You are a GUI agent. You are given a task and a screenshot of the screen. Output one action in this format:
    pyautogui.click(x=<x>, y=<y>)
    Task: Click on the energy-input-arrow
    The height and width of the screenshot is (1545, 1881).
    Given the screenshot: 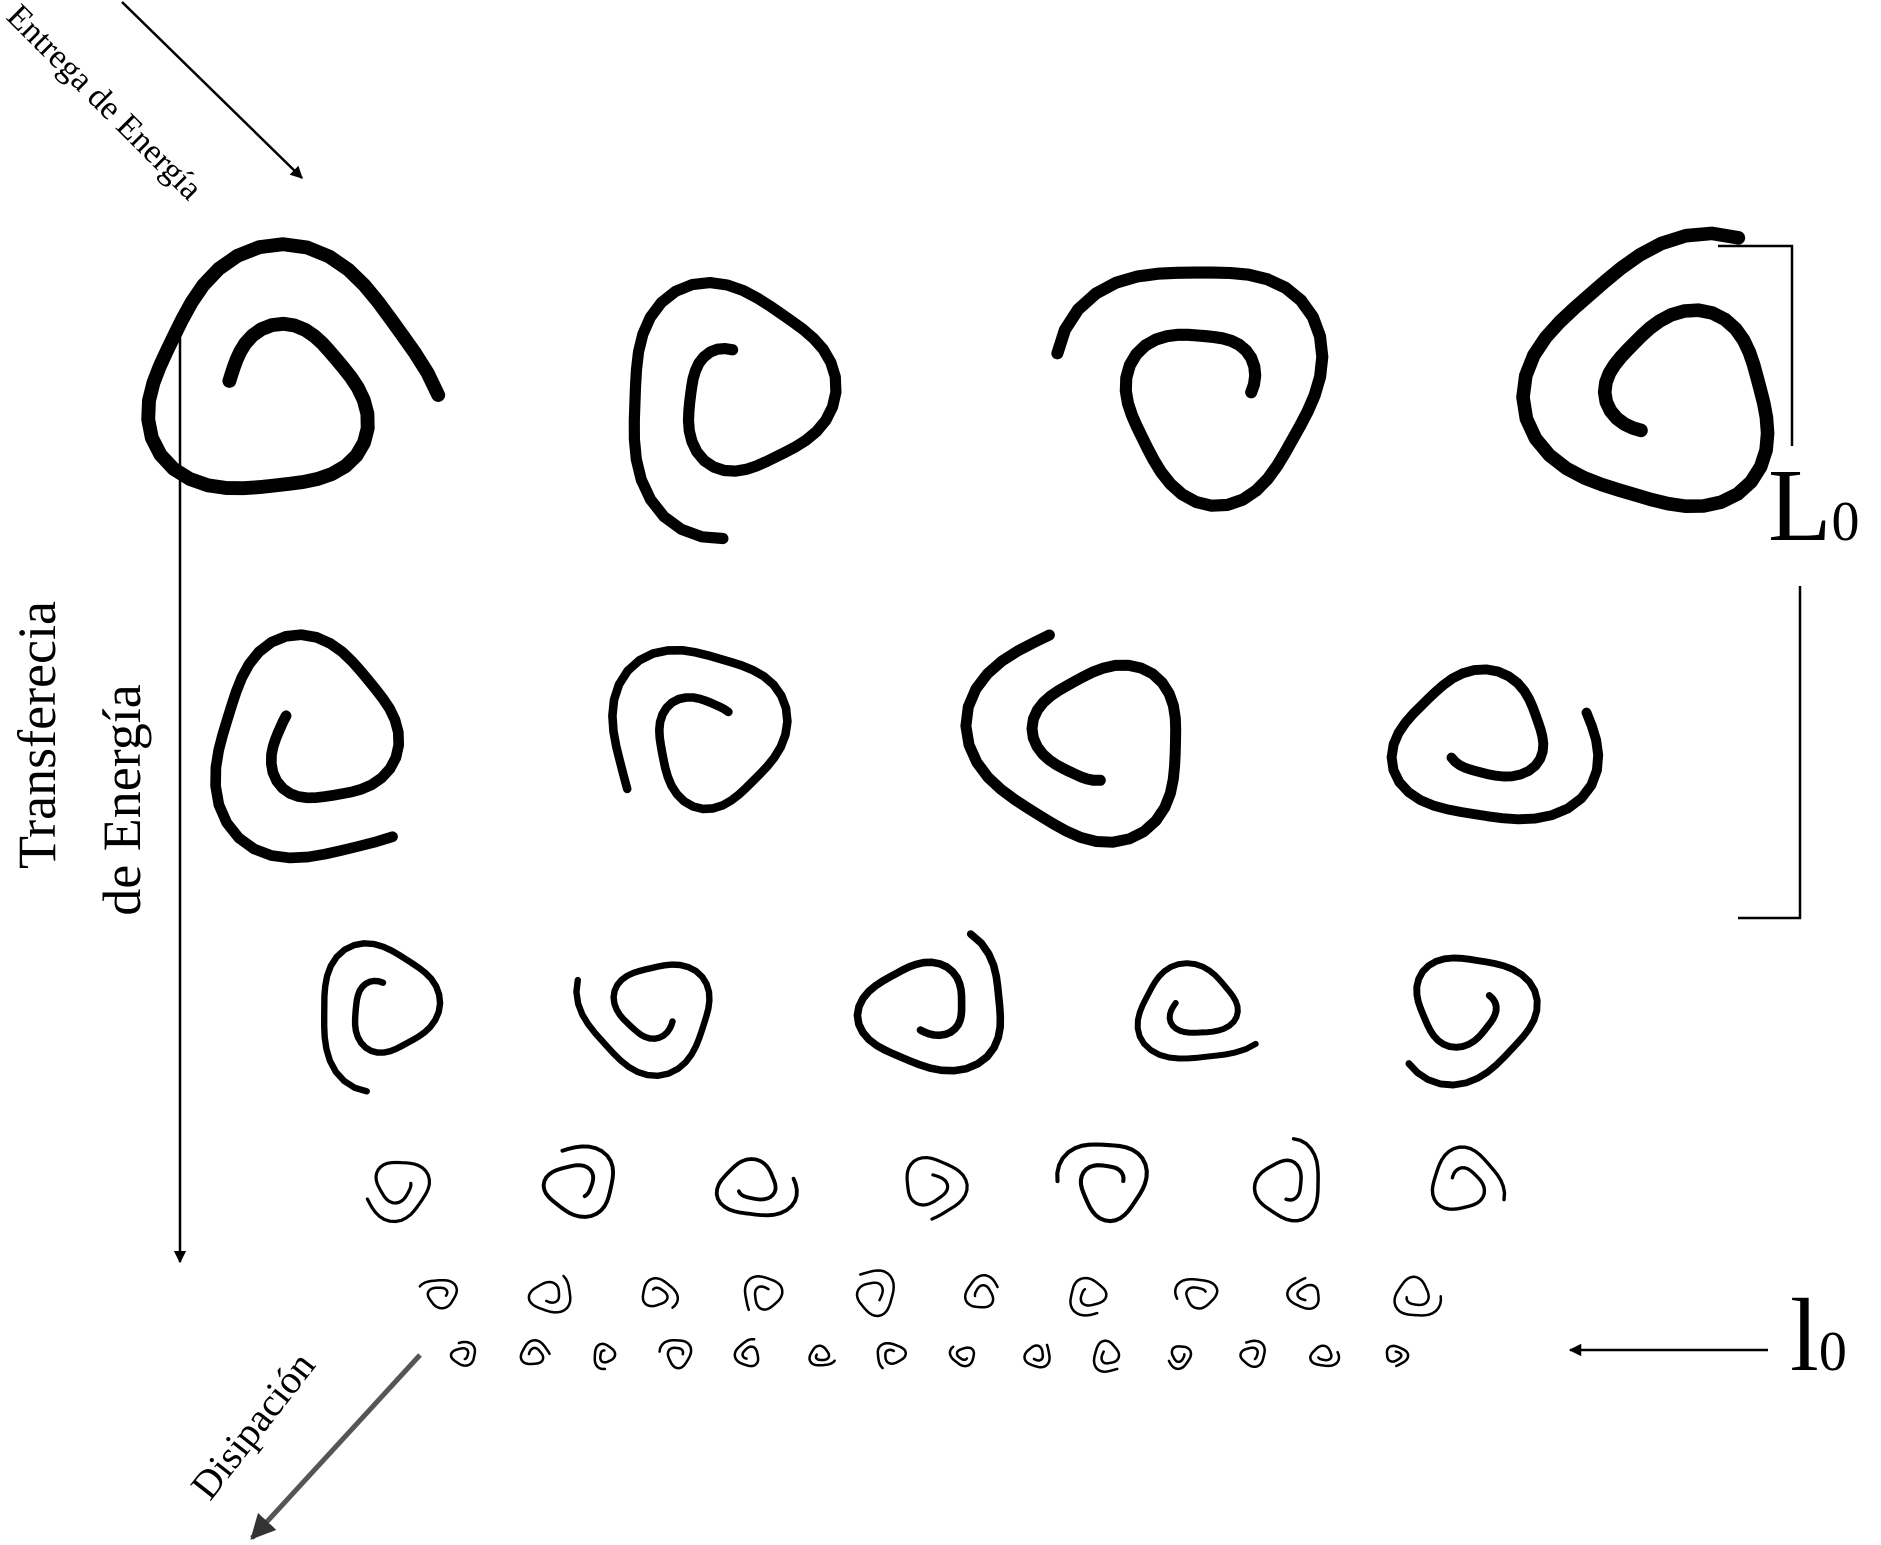 What is the action you would take?
    pyautogui.click(x=212, y=90)
    